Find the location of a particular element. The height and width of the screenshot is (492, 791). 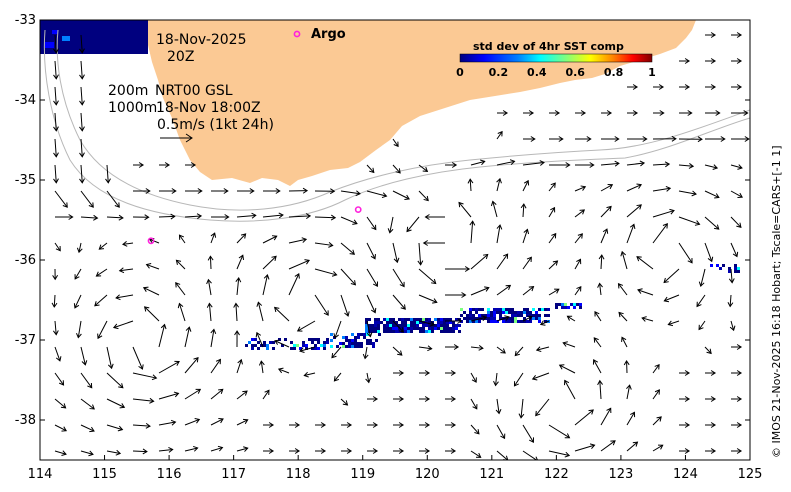

x-tick-label-8: 122 is located at coordinates (556, 474).